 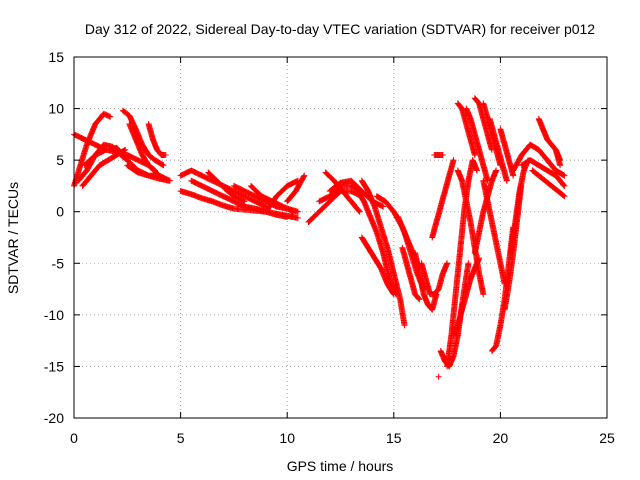 I want to click on y-tick-label: -15, so click(x=54, y=366).